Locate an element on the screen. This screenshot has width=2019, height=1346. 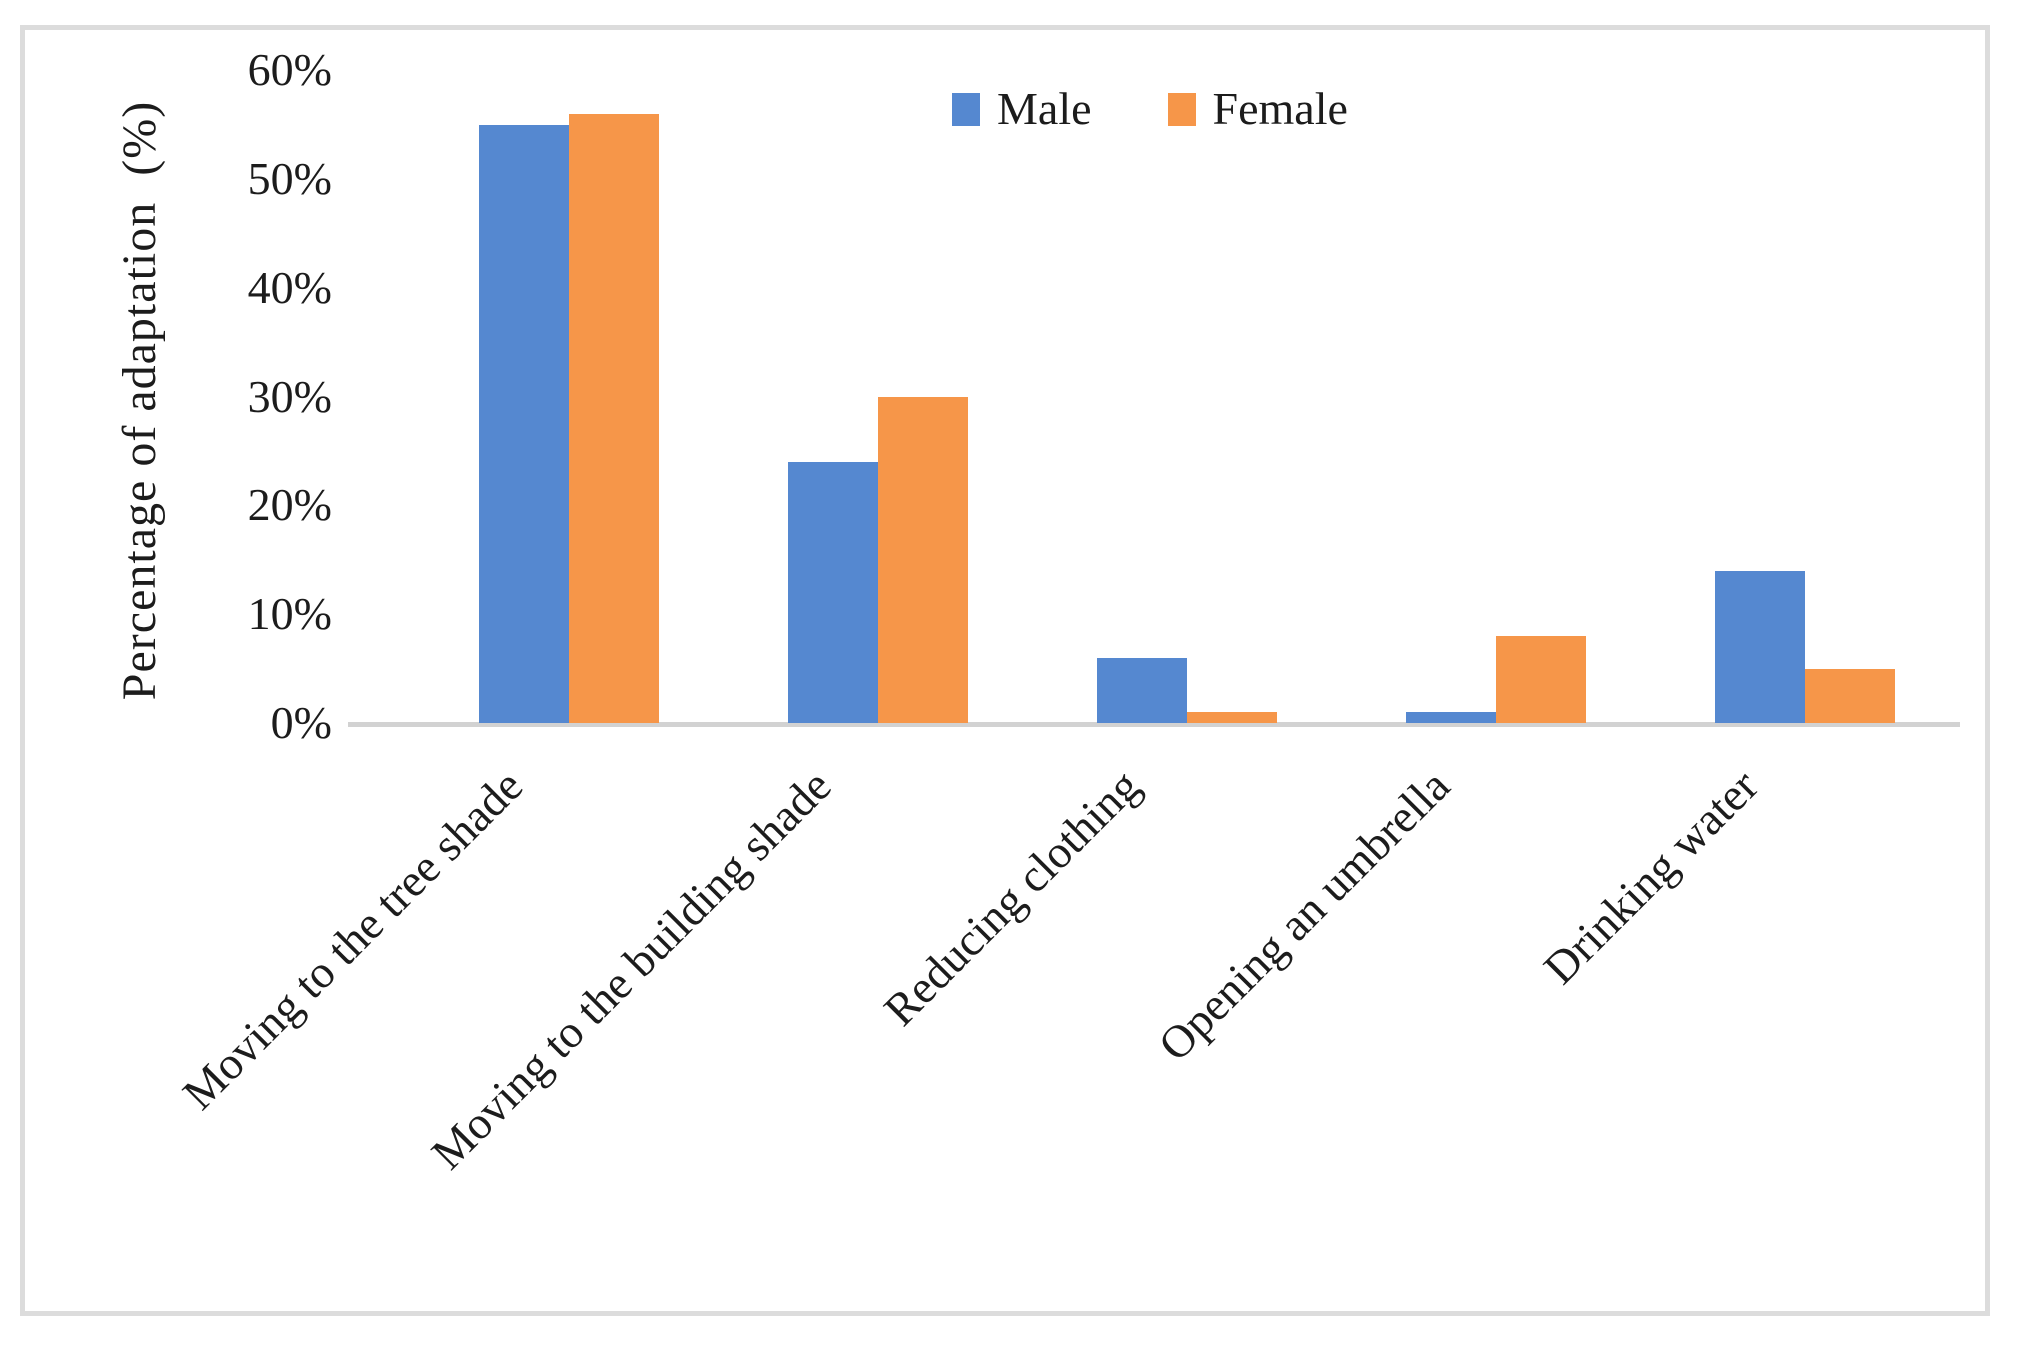
y-tick-label: 20% is located at coordinates (289, 505).